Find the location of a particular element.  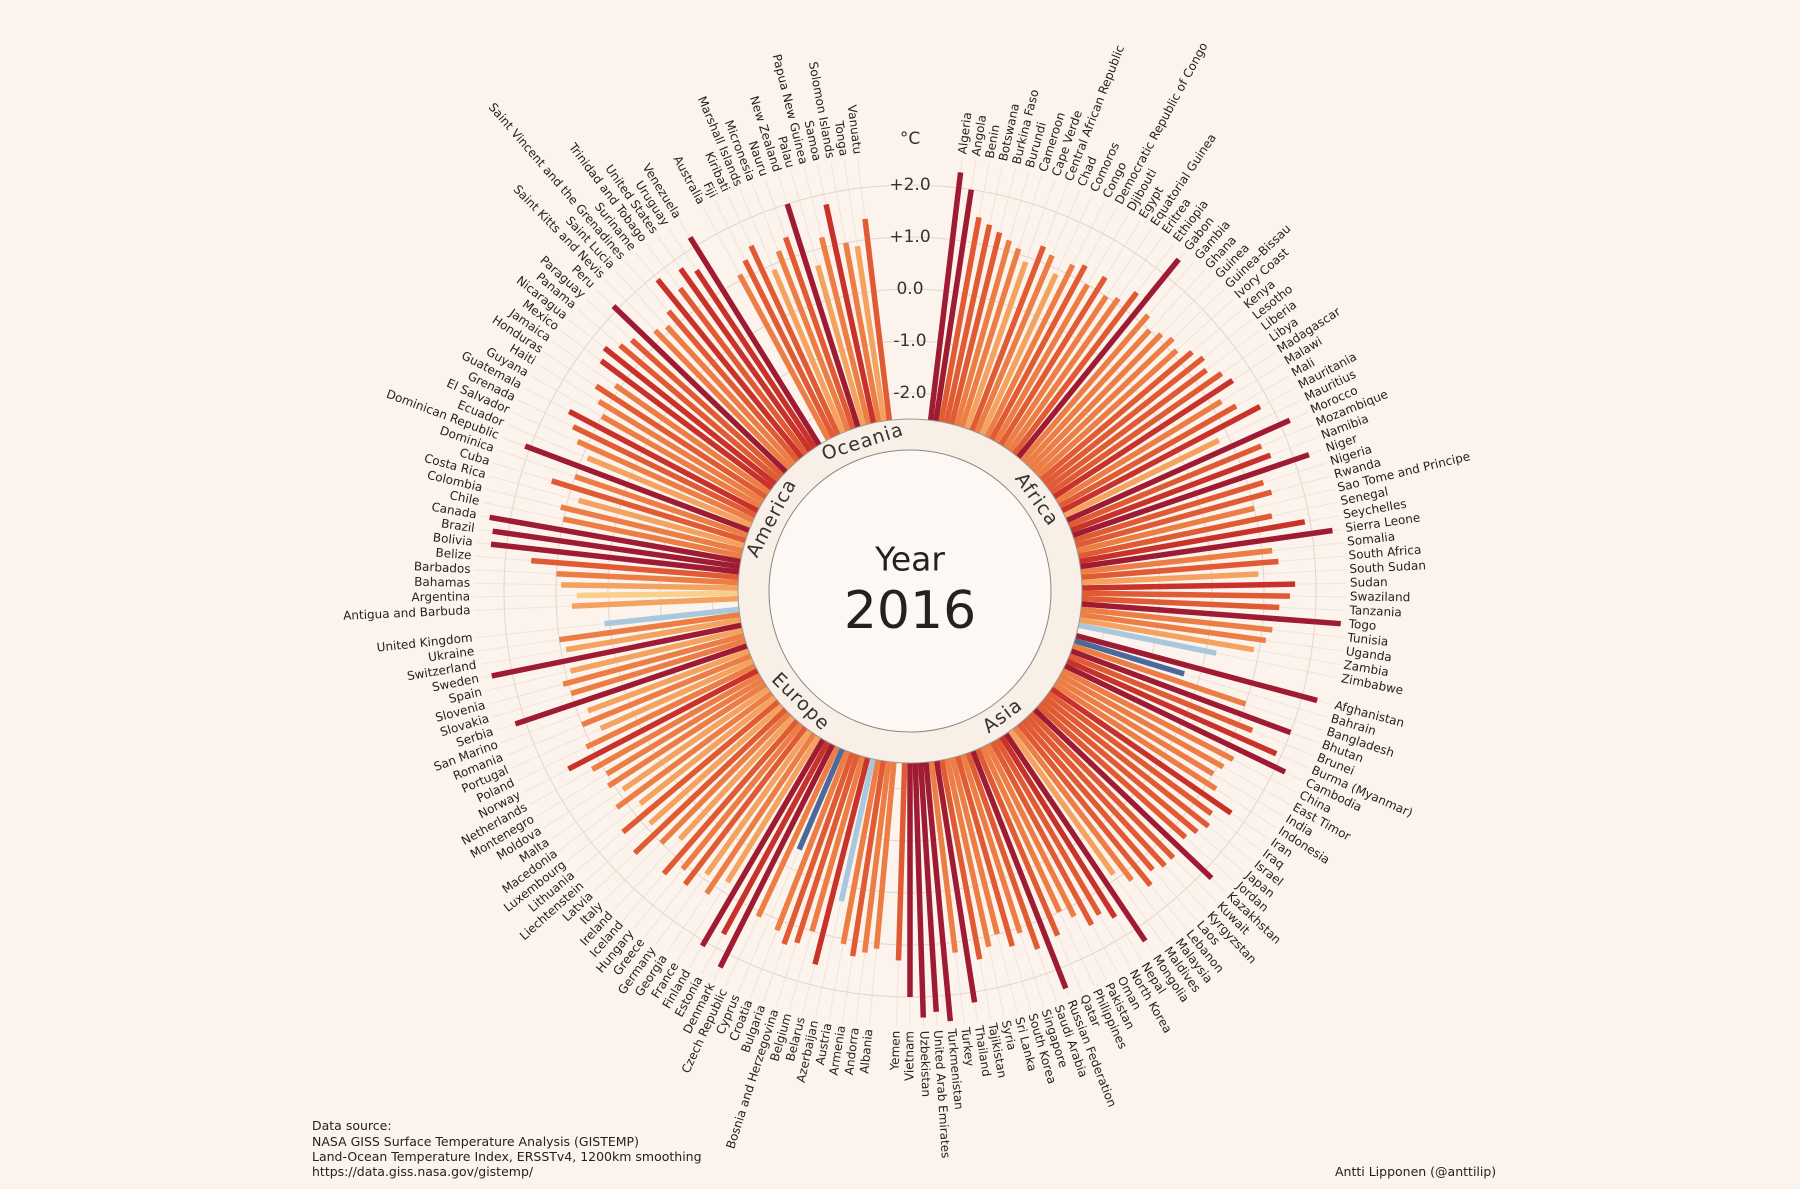

country-label: Antigua and Barbuda is located at coordinates (407, 613).